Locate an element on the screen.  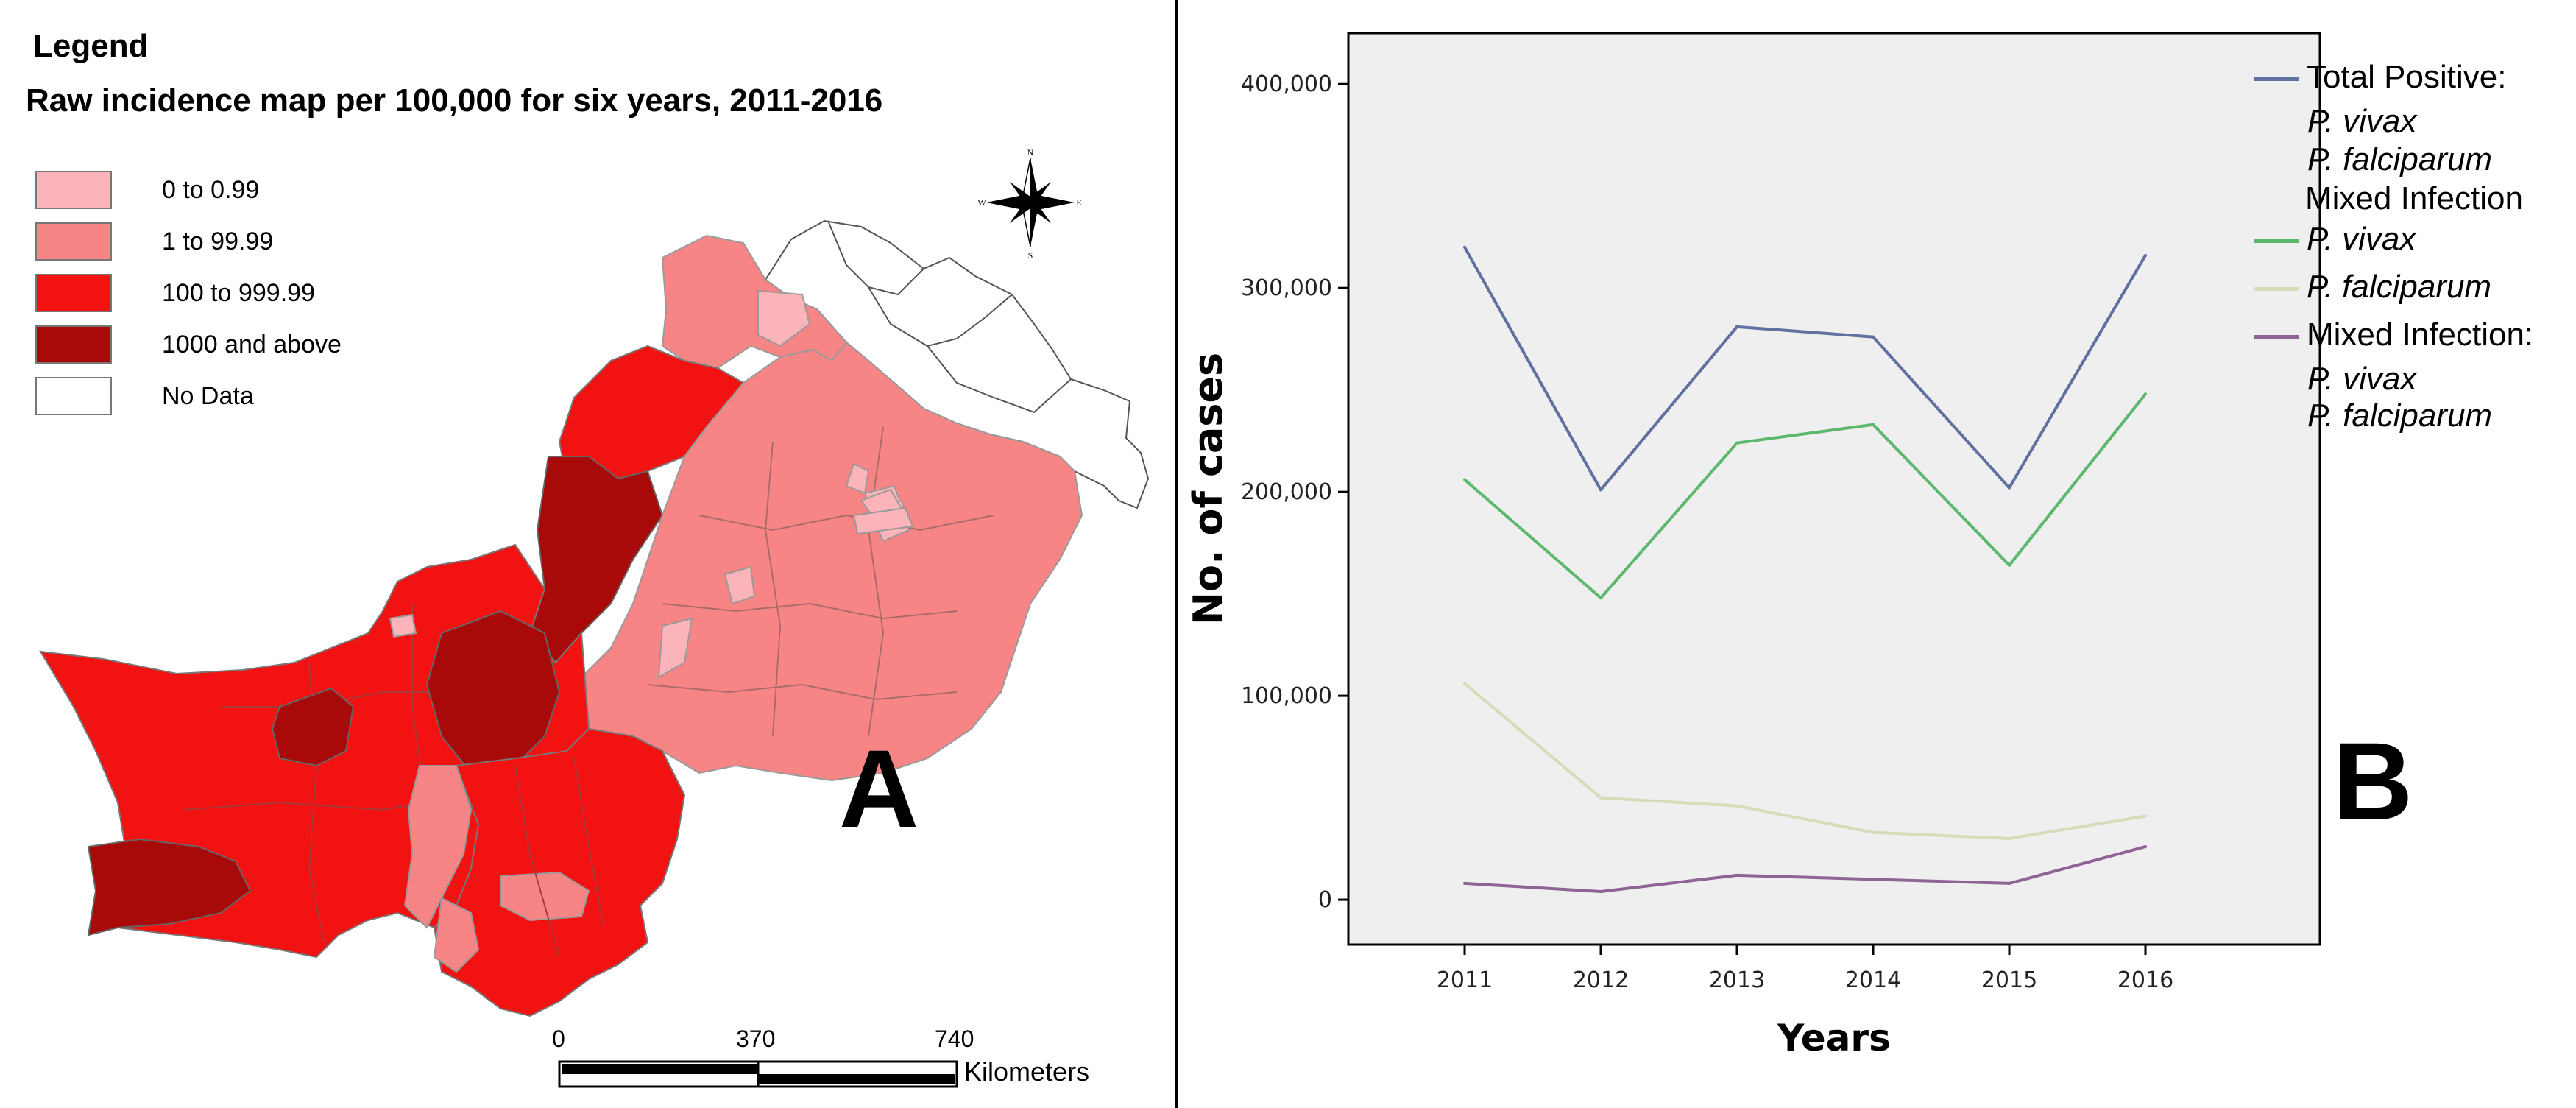
legend-text: Mixed Infection is located at coordinates (2414, 198).